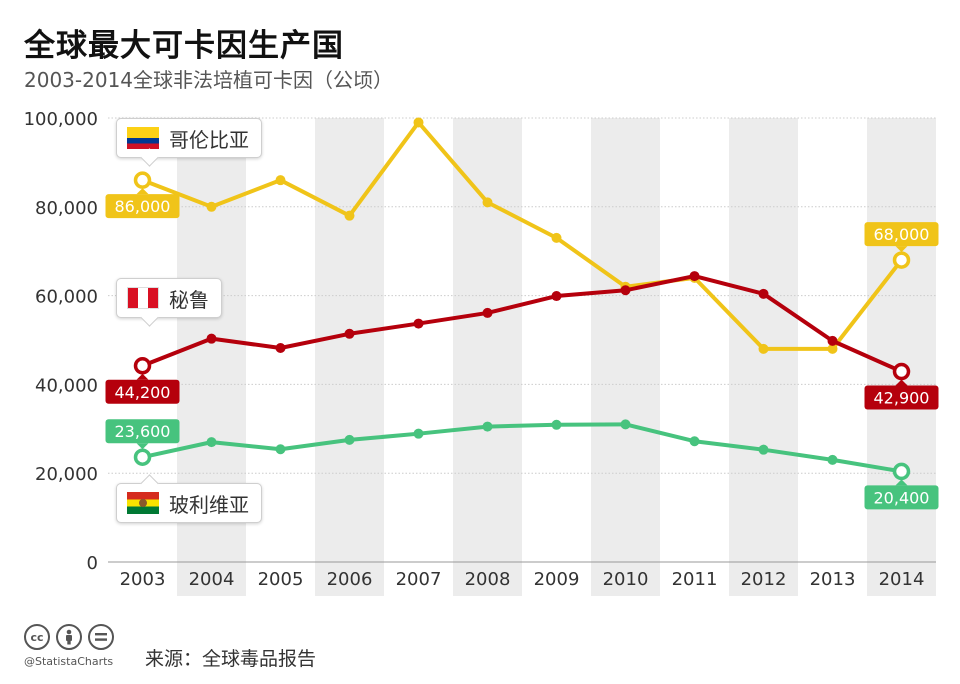 This screenshot has height=684, width=960. What do you see at coordinates (66, 208) in the screenshot?
I see `y-tick-label: 80,000` at bounding box center [66, 208].